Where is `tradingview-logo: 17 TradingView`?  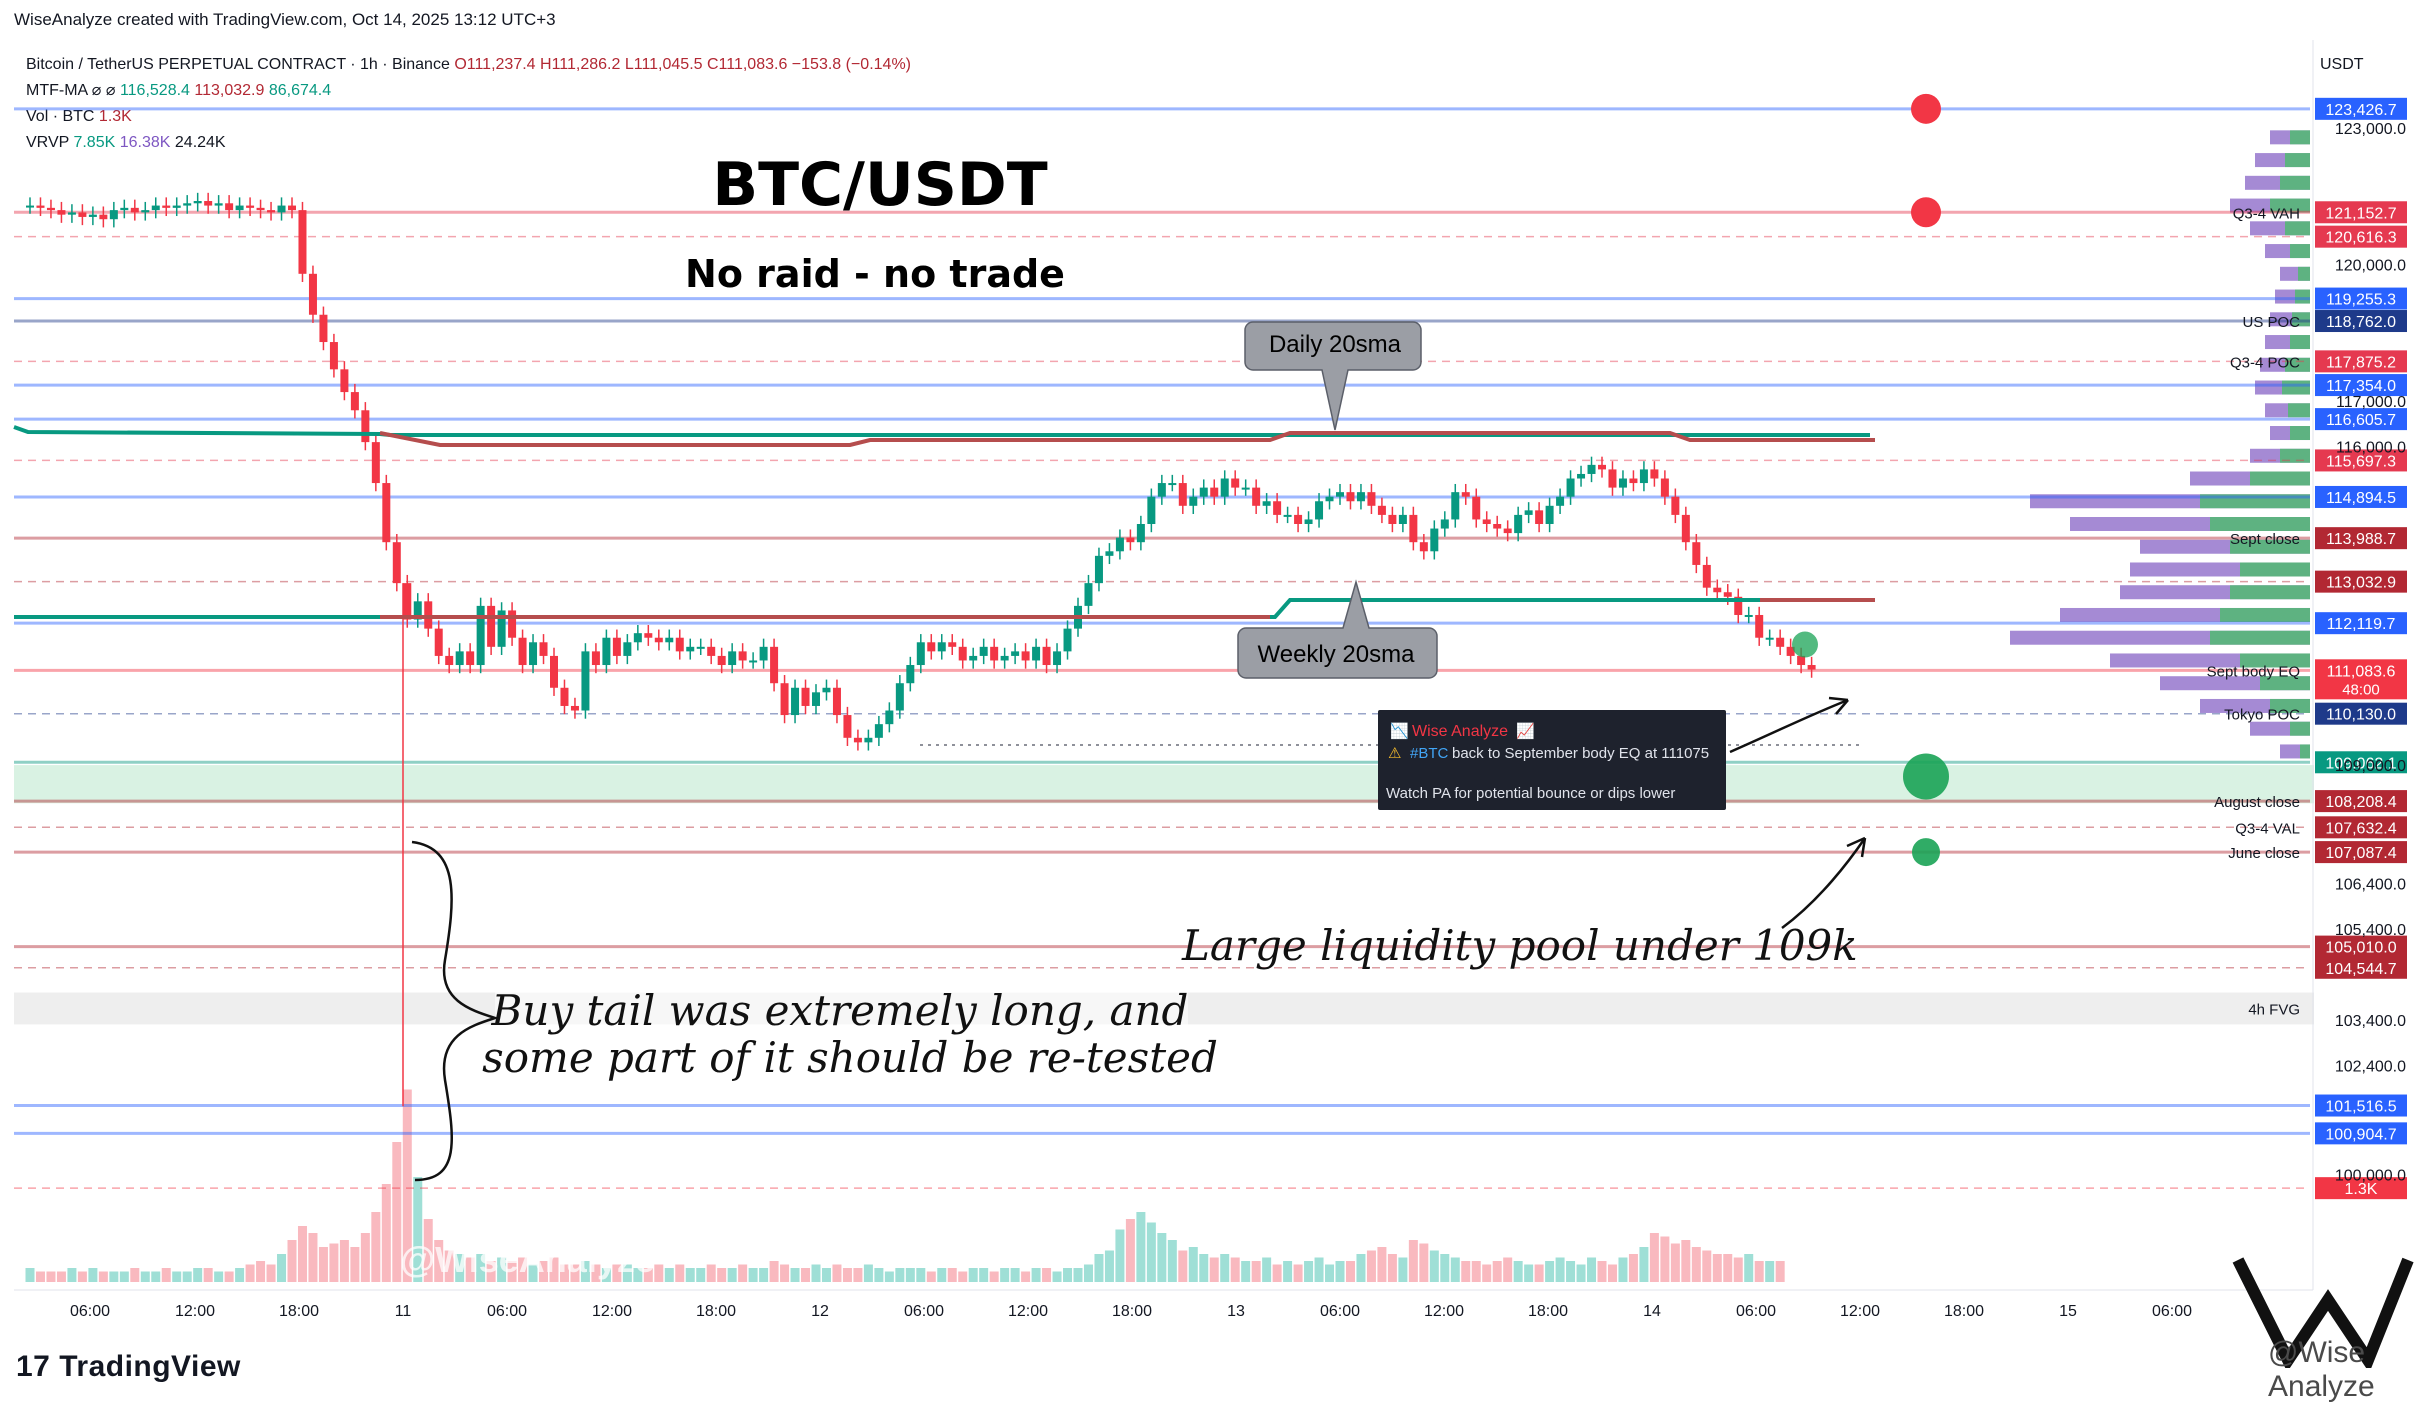
tradingview-logo: 17 TradingView is located at coordinates (128, 1367).